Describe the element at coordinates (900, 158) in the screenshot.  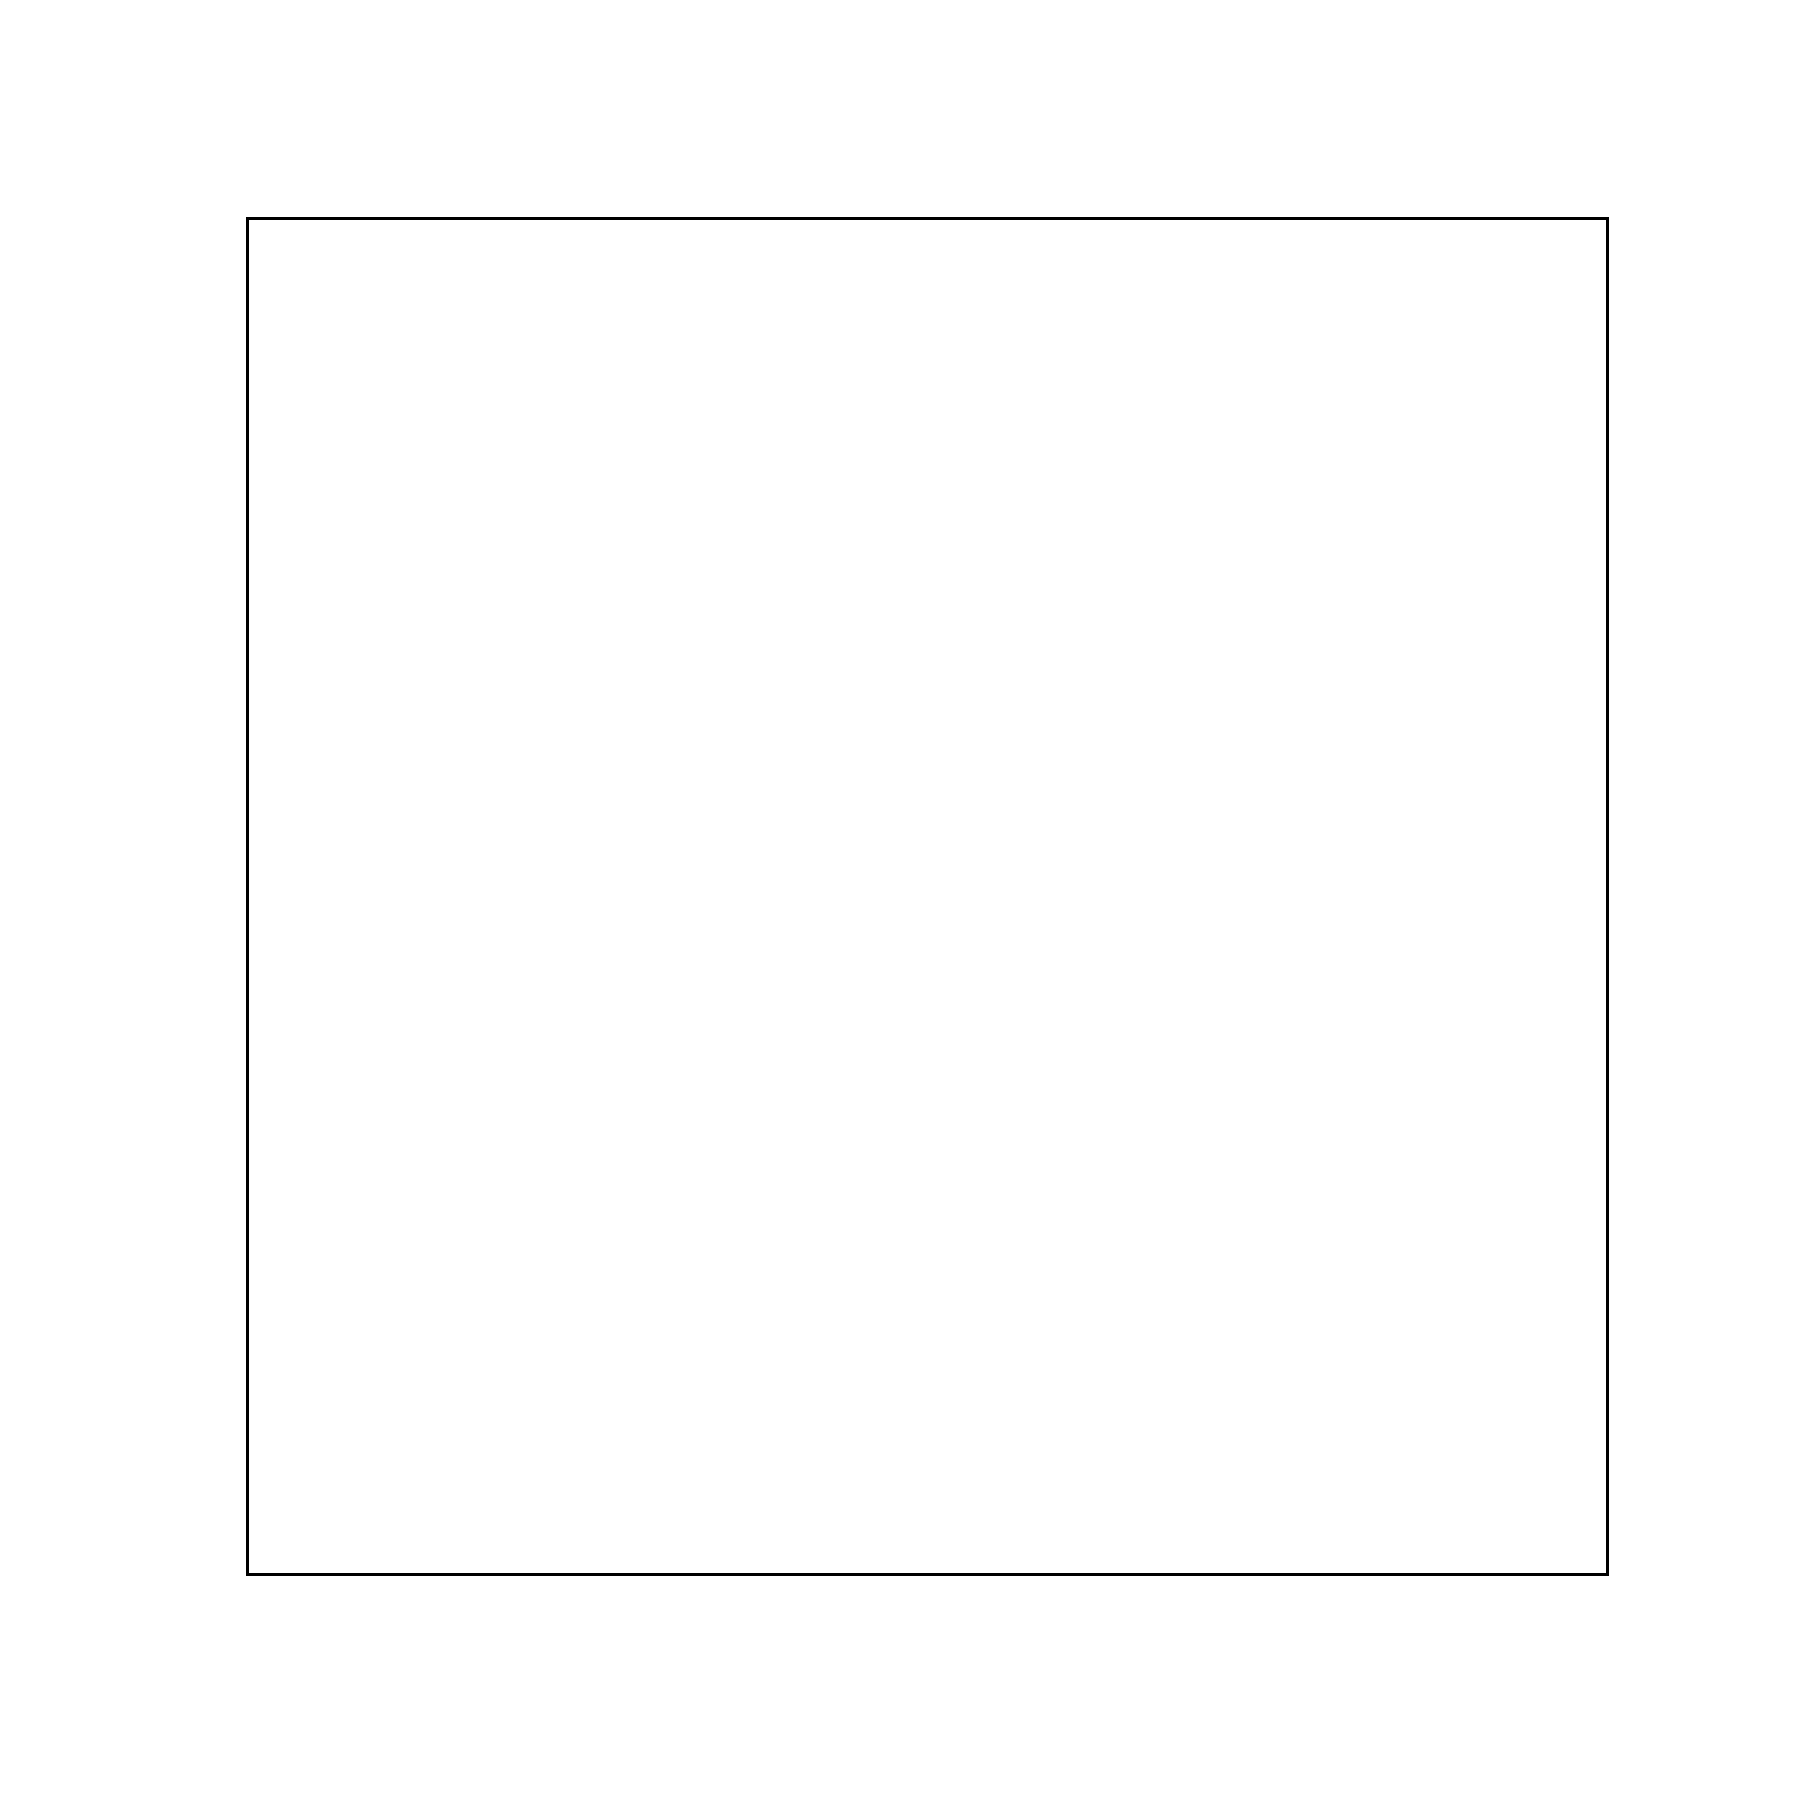
I see `chart-title` at that location.